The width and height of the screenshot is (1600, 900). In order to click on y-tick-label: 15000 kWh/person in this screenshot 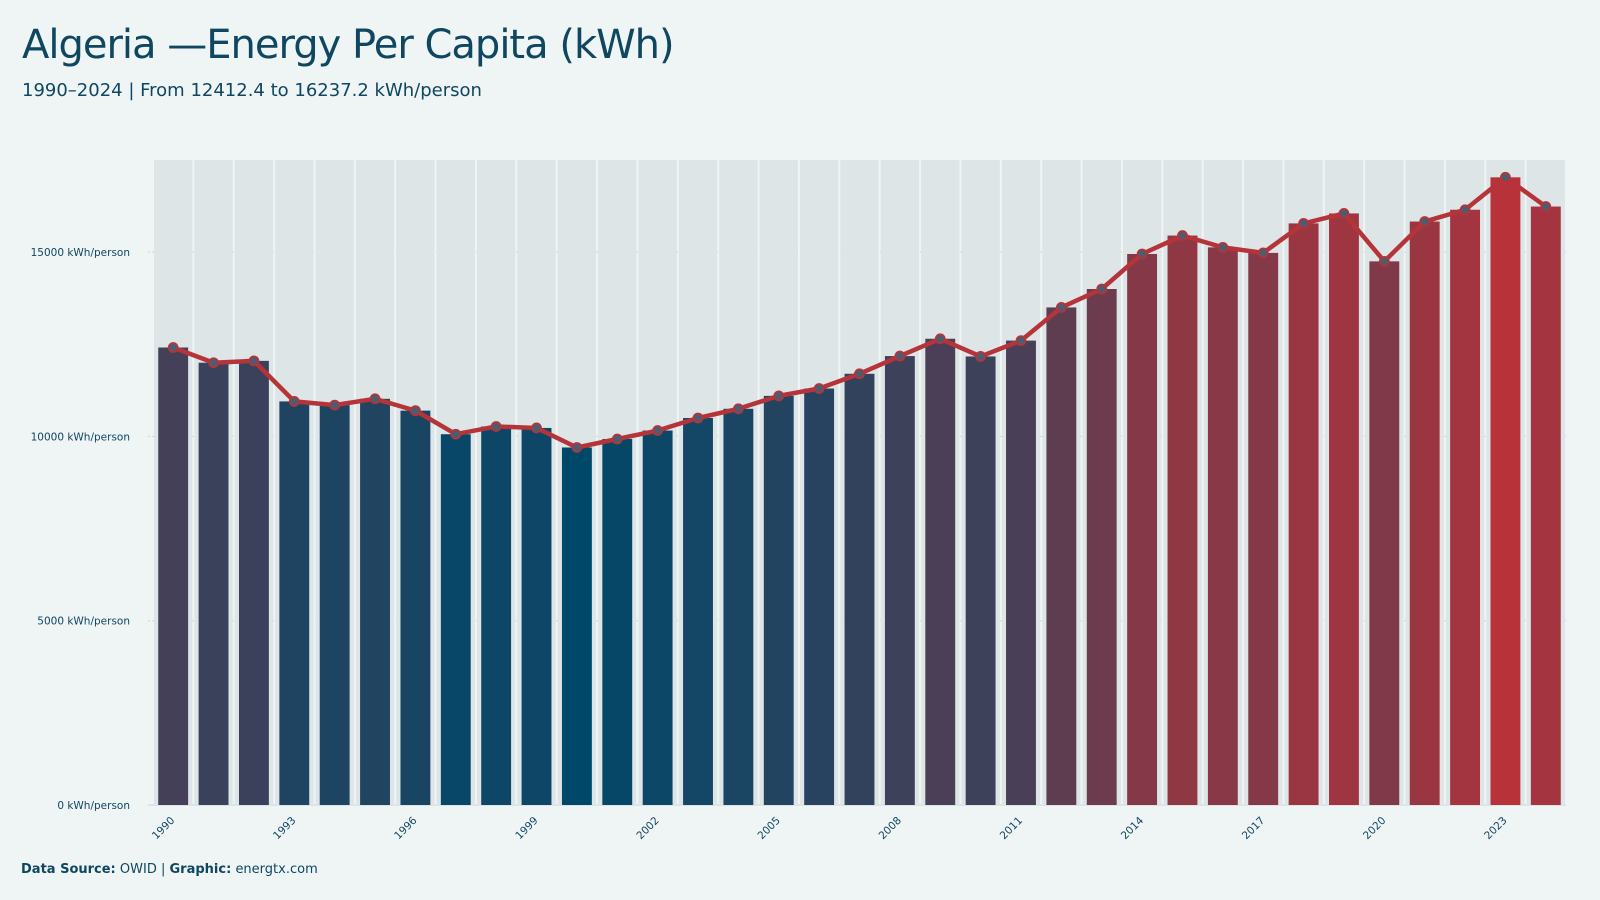, I will do `click(80, 253)`.